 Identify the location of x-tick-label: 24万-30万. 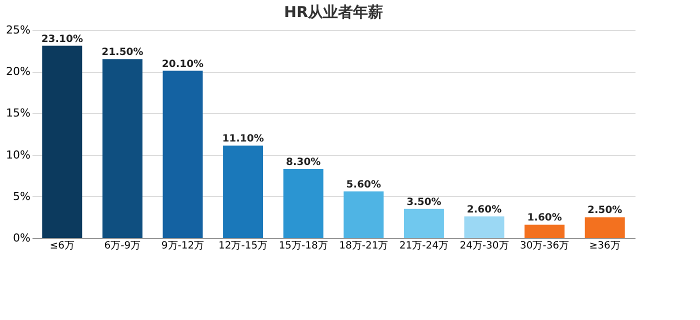
(484, 246).